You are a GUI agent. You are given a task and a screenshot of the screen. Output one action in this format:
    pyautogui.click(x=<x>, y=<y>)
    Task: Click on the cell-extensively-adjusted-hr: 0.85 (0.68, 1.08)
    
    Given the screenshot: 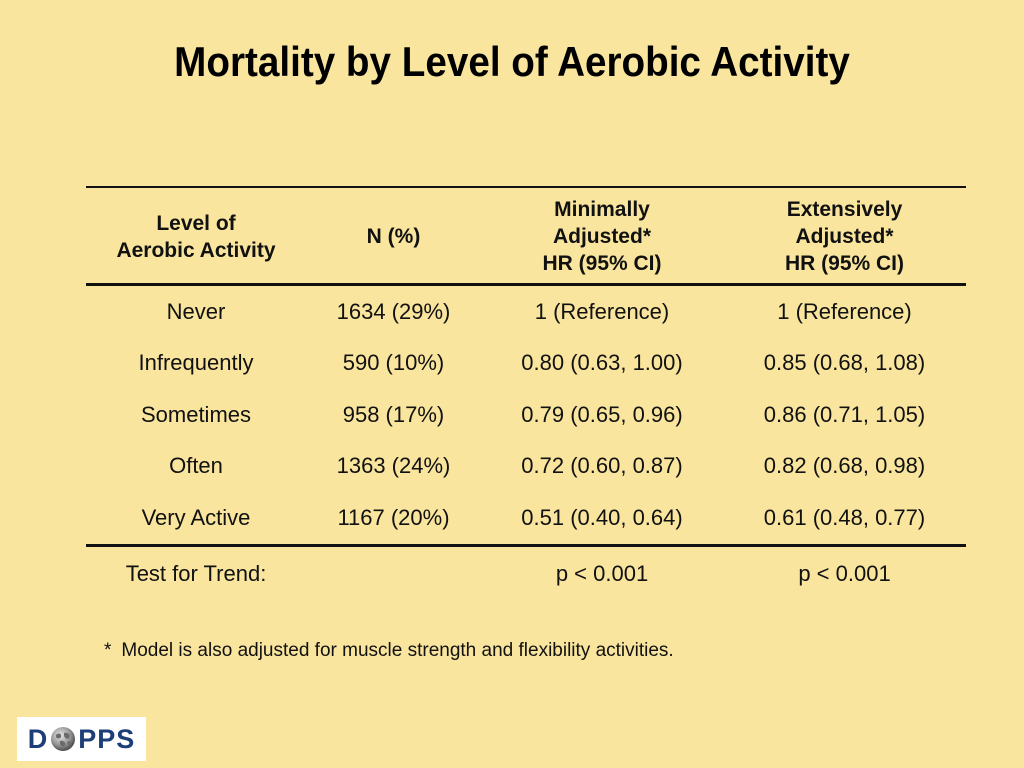 What is the action you would take?
    pyautogui.click(x=844, y=363)
    